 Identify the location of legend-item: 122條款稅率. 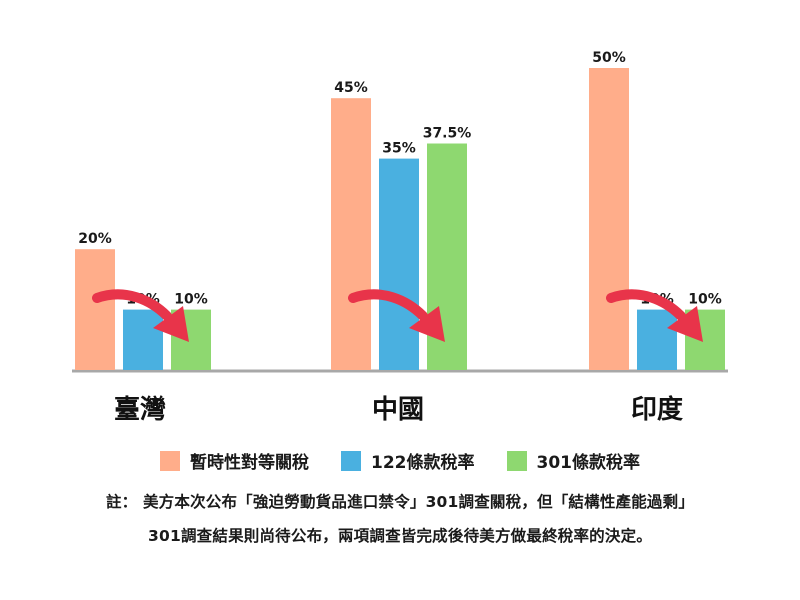
(408, 460).